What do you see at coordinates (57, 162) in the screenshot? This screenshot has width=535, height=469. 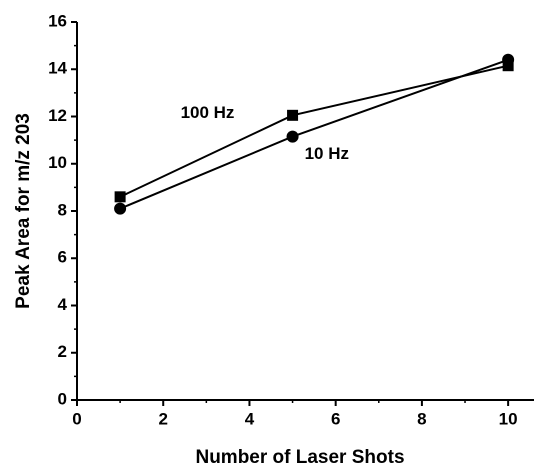 I see `y-tick-label: 10` at bounding box center [57, 162].